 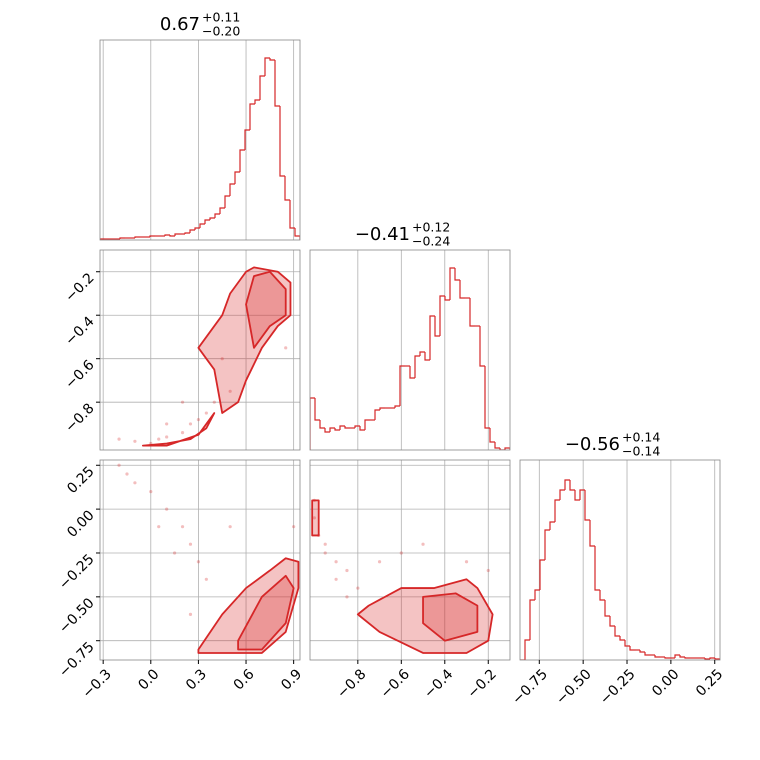 I want to click on x-tick-label: 0.9, so click(x=291, y=679).